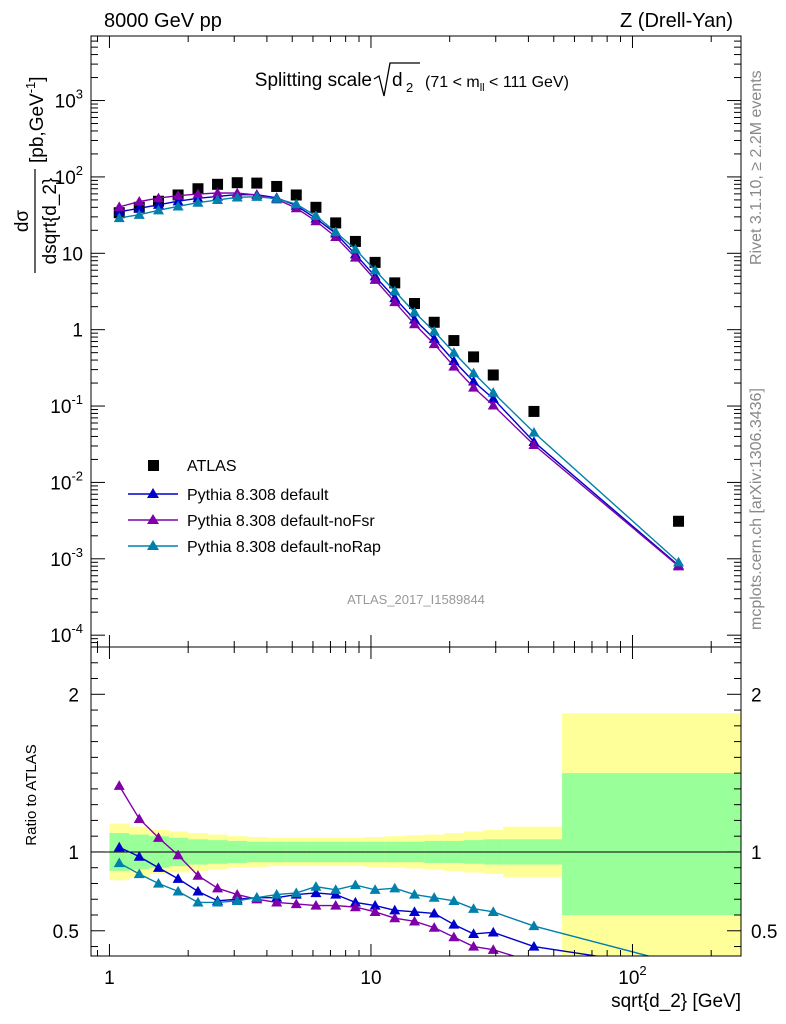 The height and width of the screenshot is (1024, 786). Describe the element at coordinates (77, 331) in the screenshot. I see `y-tick-label: 1` at that location.